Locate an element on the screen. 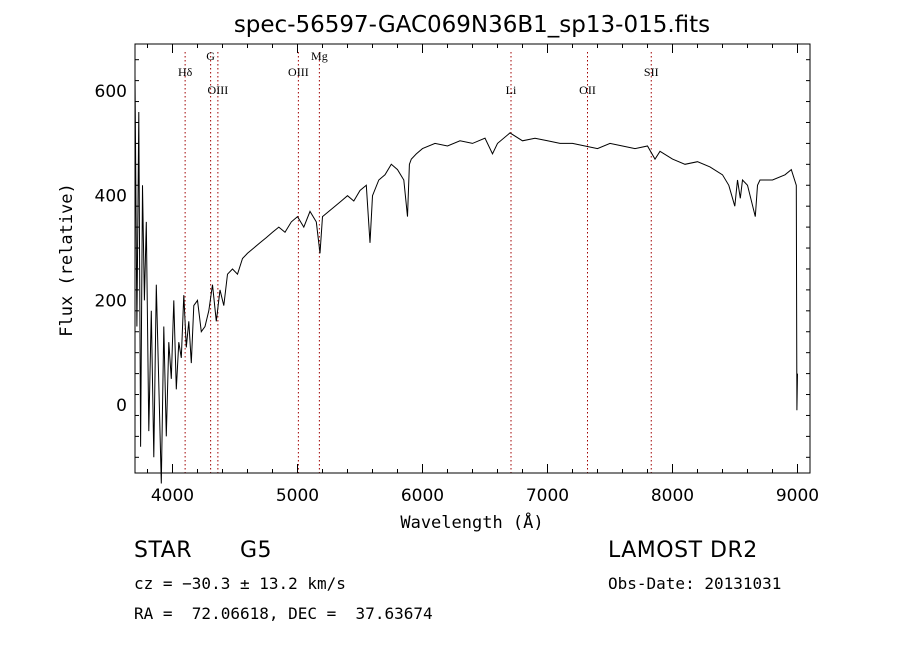 The height and width of the screenshot is (649, 900). spectral-line-label: G is located at coordinates (210, 56).